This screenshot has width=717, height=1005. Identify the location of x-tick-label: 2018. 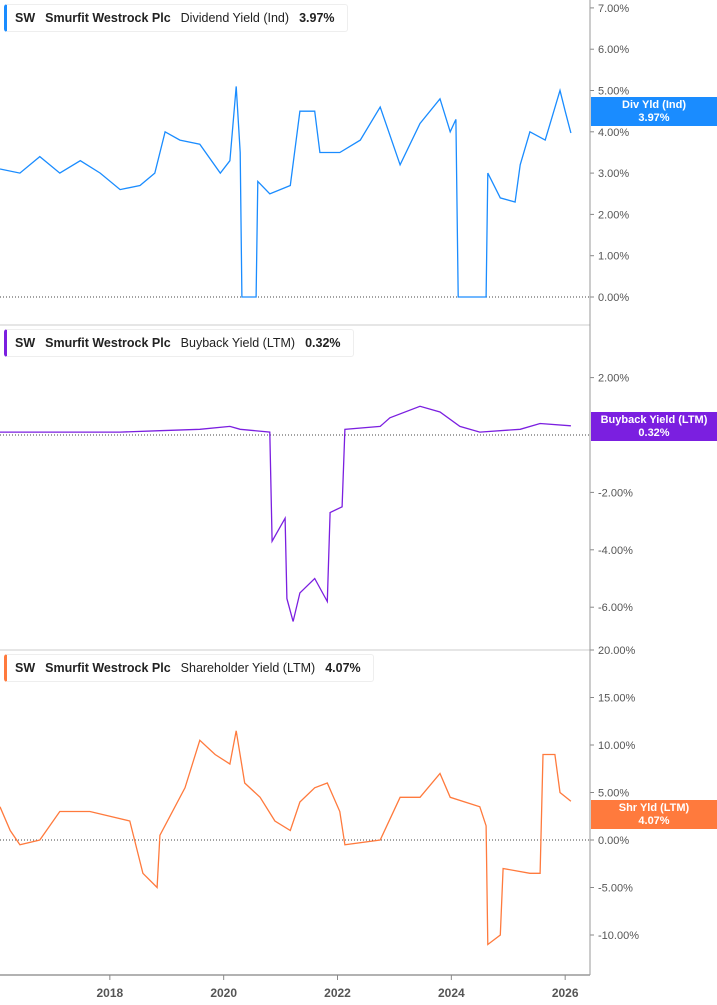
(109, 993).